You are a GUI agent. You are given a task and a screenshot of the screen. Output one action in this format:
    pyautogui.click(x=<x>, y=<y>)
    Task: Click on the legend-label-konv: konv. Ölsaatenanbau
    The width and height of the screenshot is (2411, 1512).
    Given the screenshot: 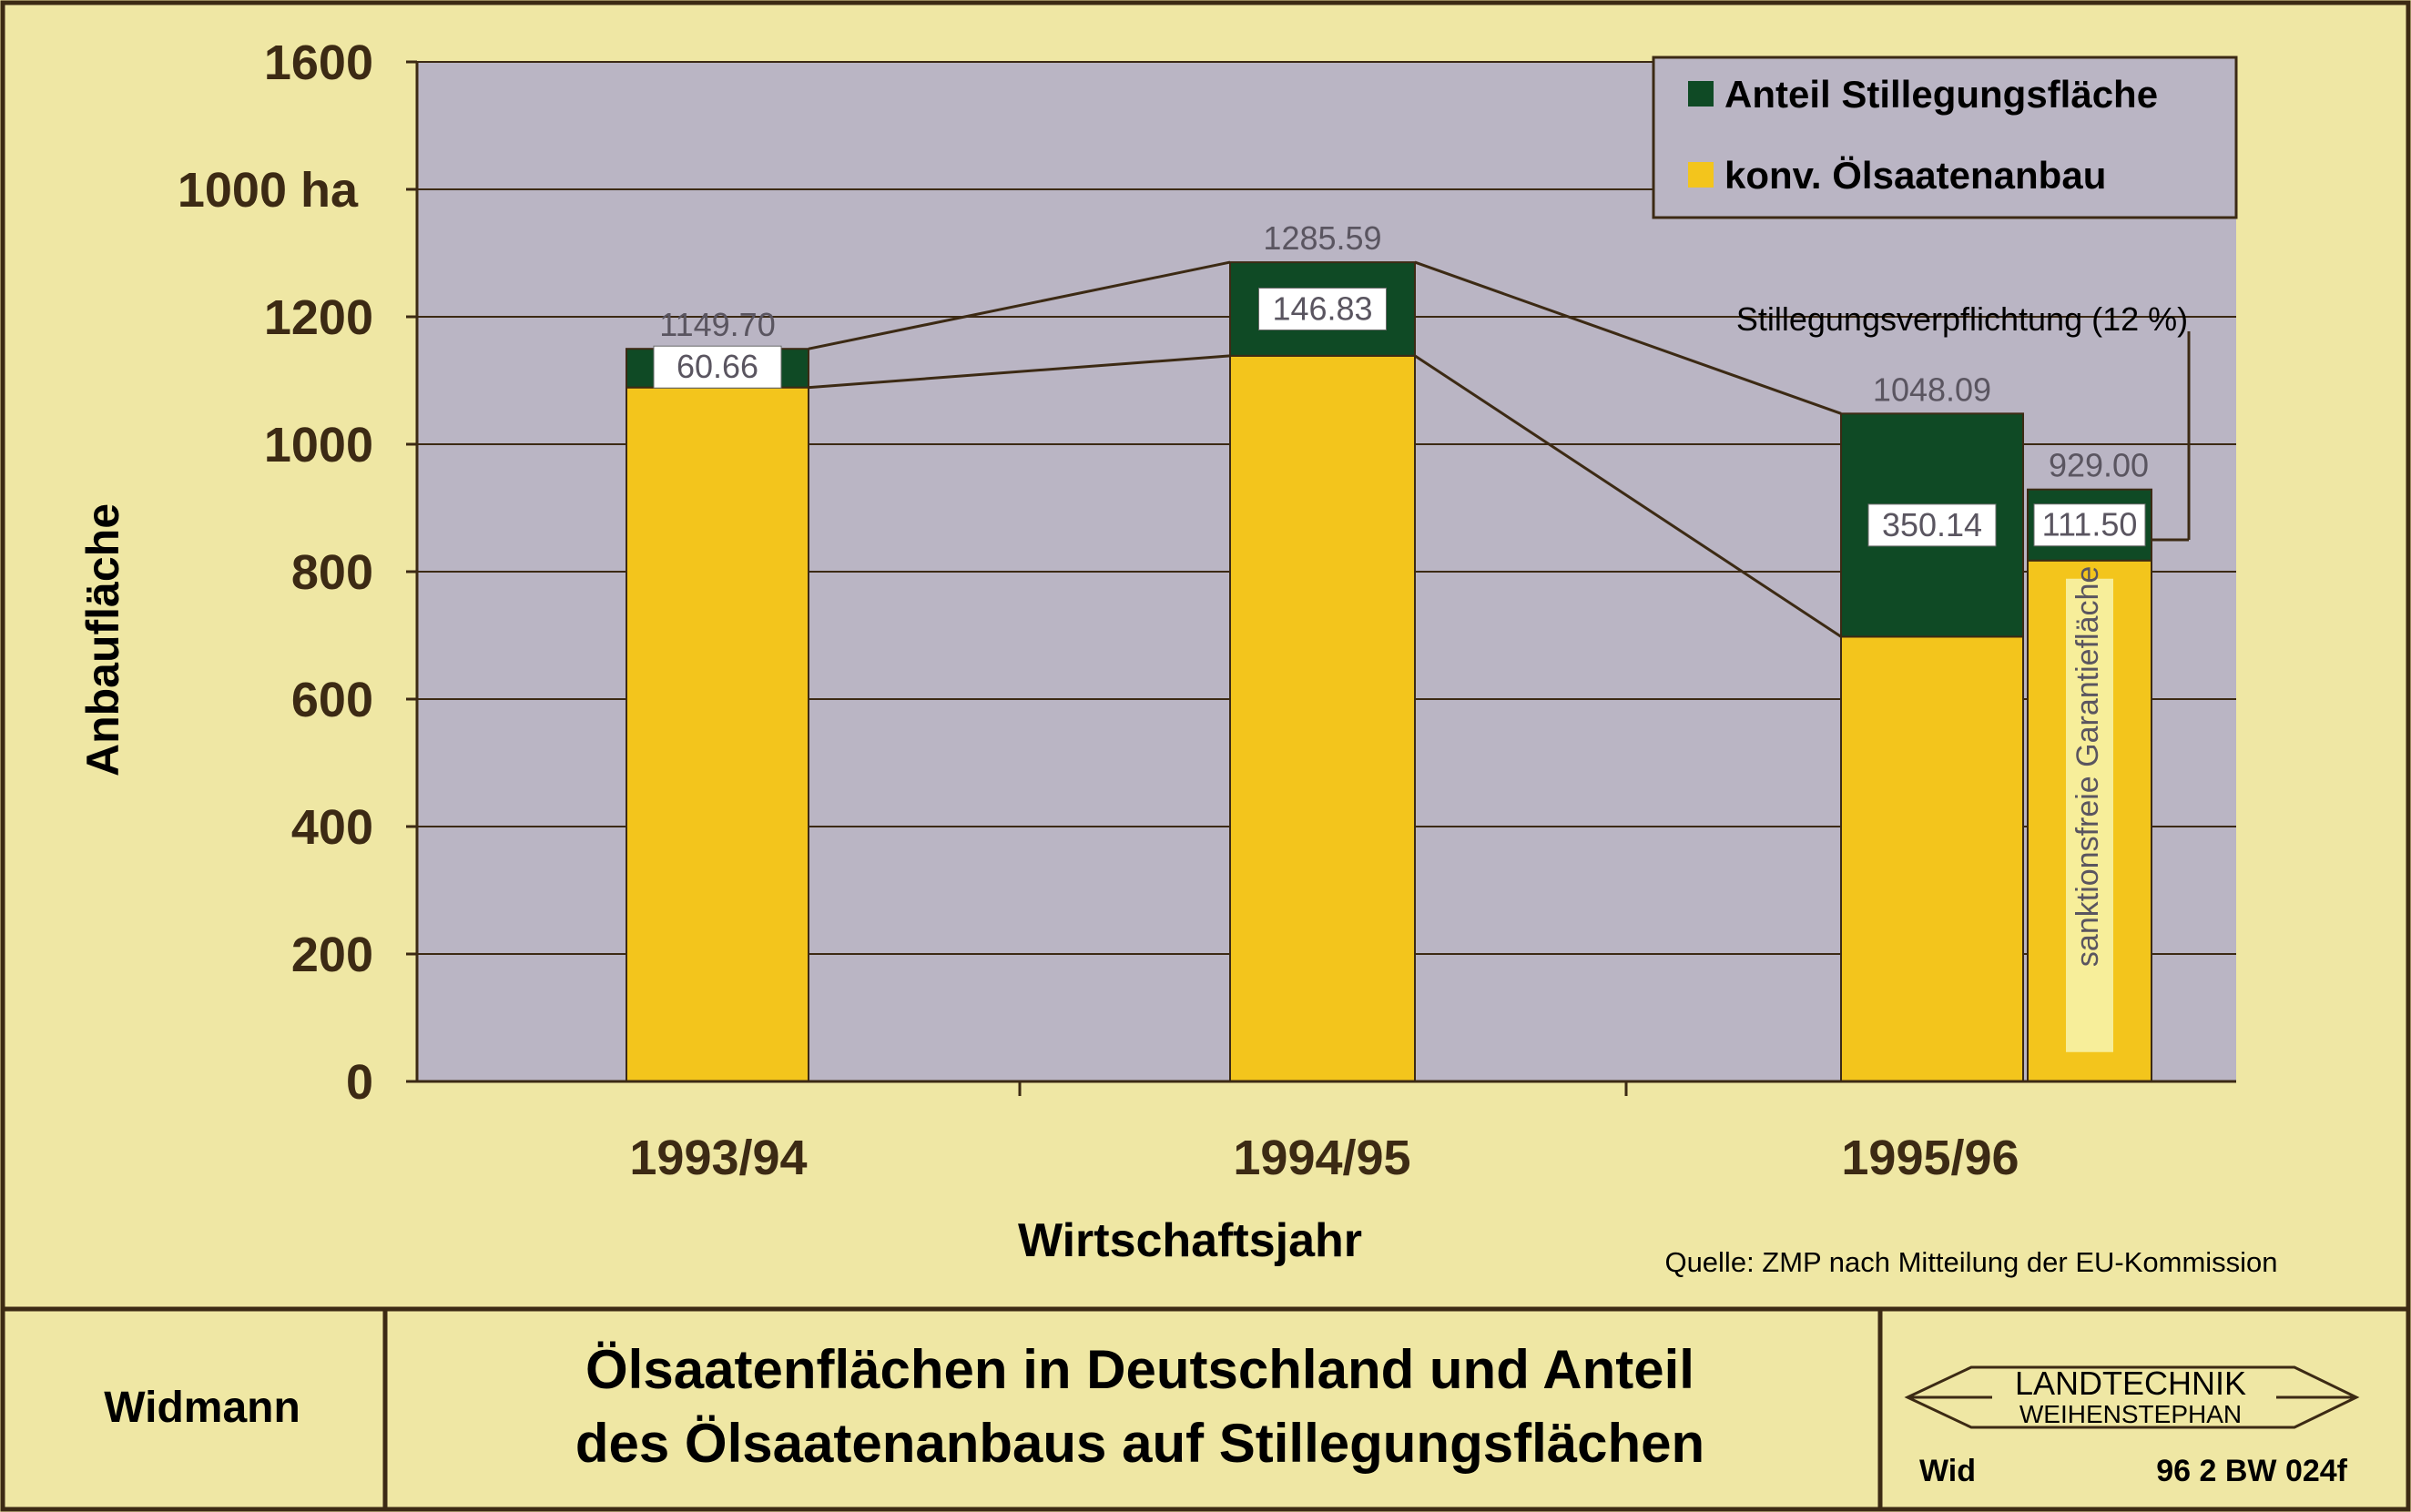 What is the action you would take?
    pyautogui.click(x=1915, y=175)
    